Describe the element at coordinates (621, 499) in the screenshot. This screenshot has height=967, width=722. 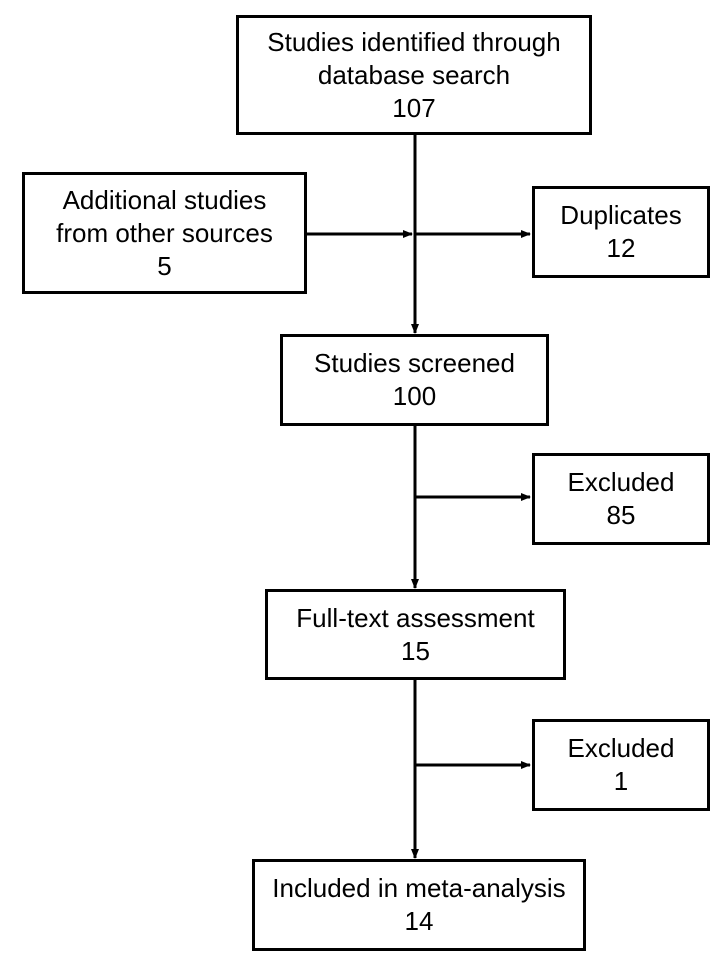
I see `box-excluded-screening: Excluded 85` at that location.